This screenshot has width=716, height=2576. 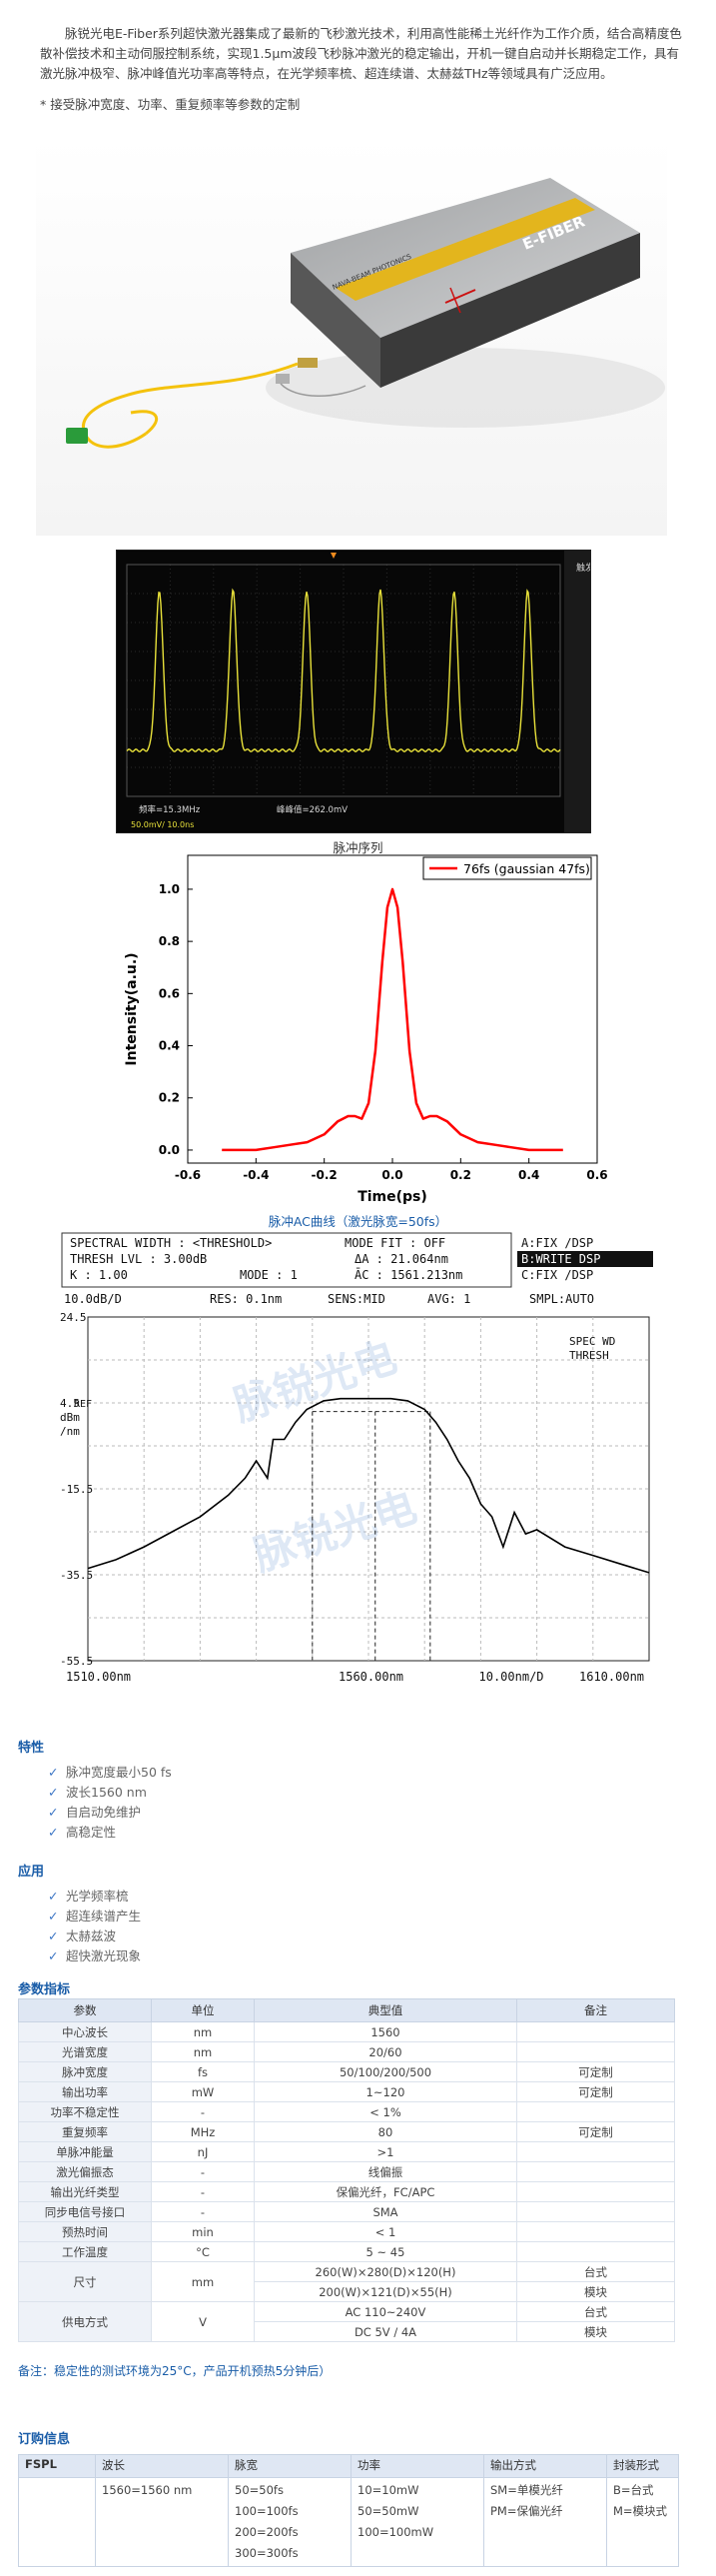 I want to click on status-res: RES: 0.1nm, so click(x=246, y=1299).